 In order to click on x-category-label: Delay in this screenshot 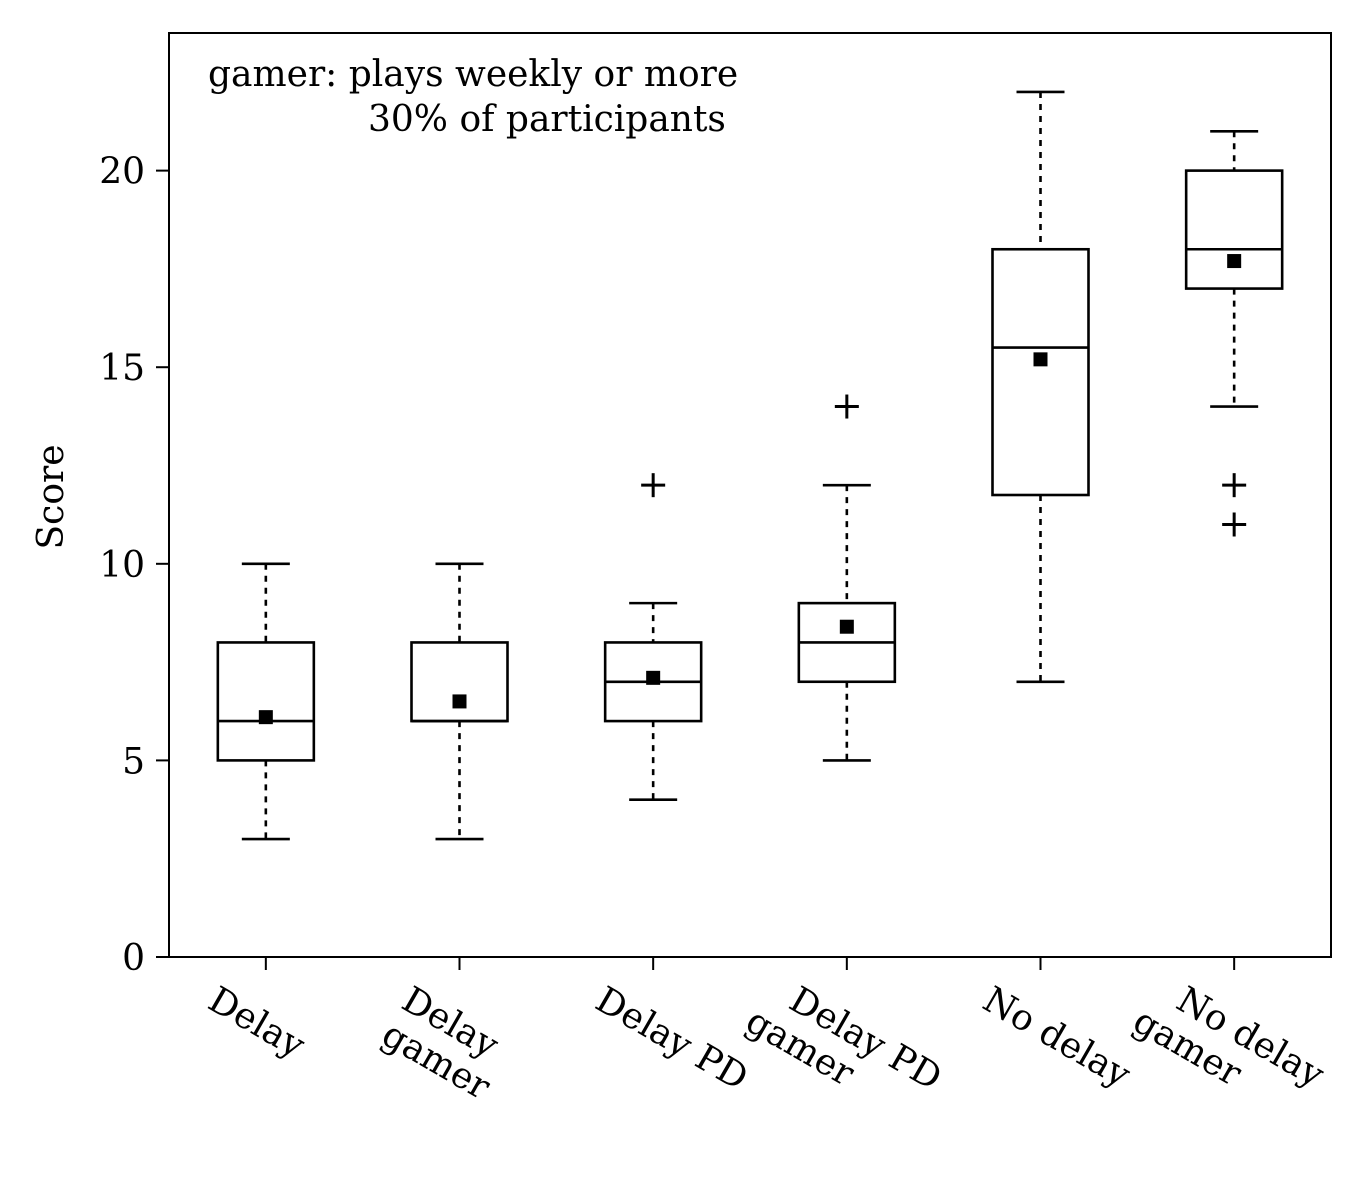, I will do `click(256, 1023)`.